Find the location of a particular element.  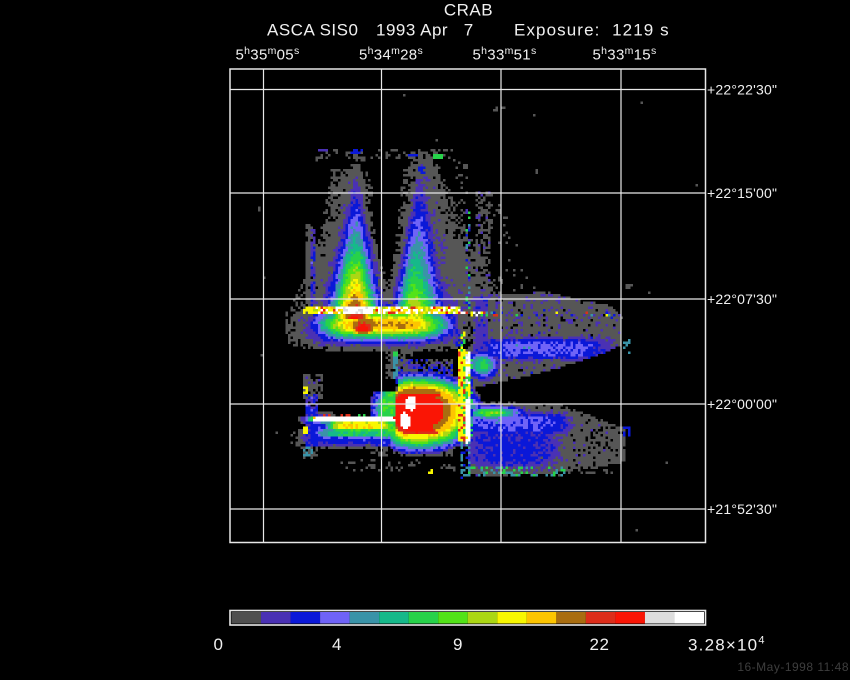

svg-text: 16-May-1998 11:48 is located at coordinates (793, 667).